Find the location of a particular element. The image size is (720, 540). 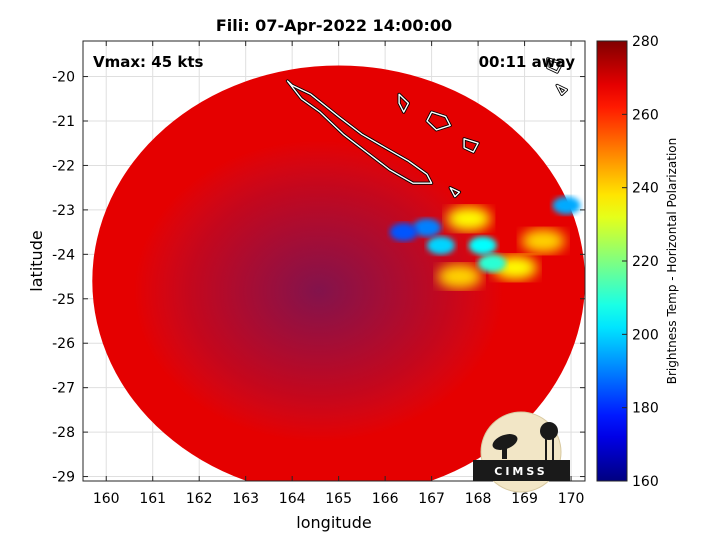

y-tick-label: -24 is located at coordinates (63, 255).